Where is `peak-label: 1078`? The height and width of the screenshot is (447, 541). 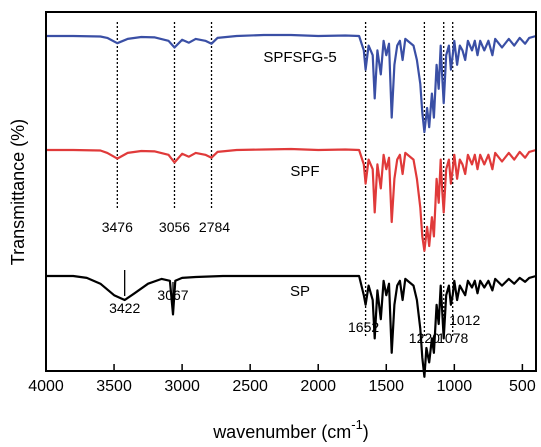 peak-label: 1078 is located at coordinates (452, 338).